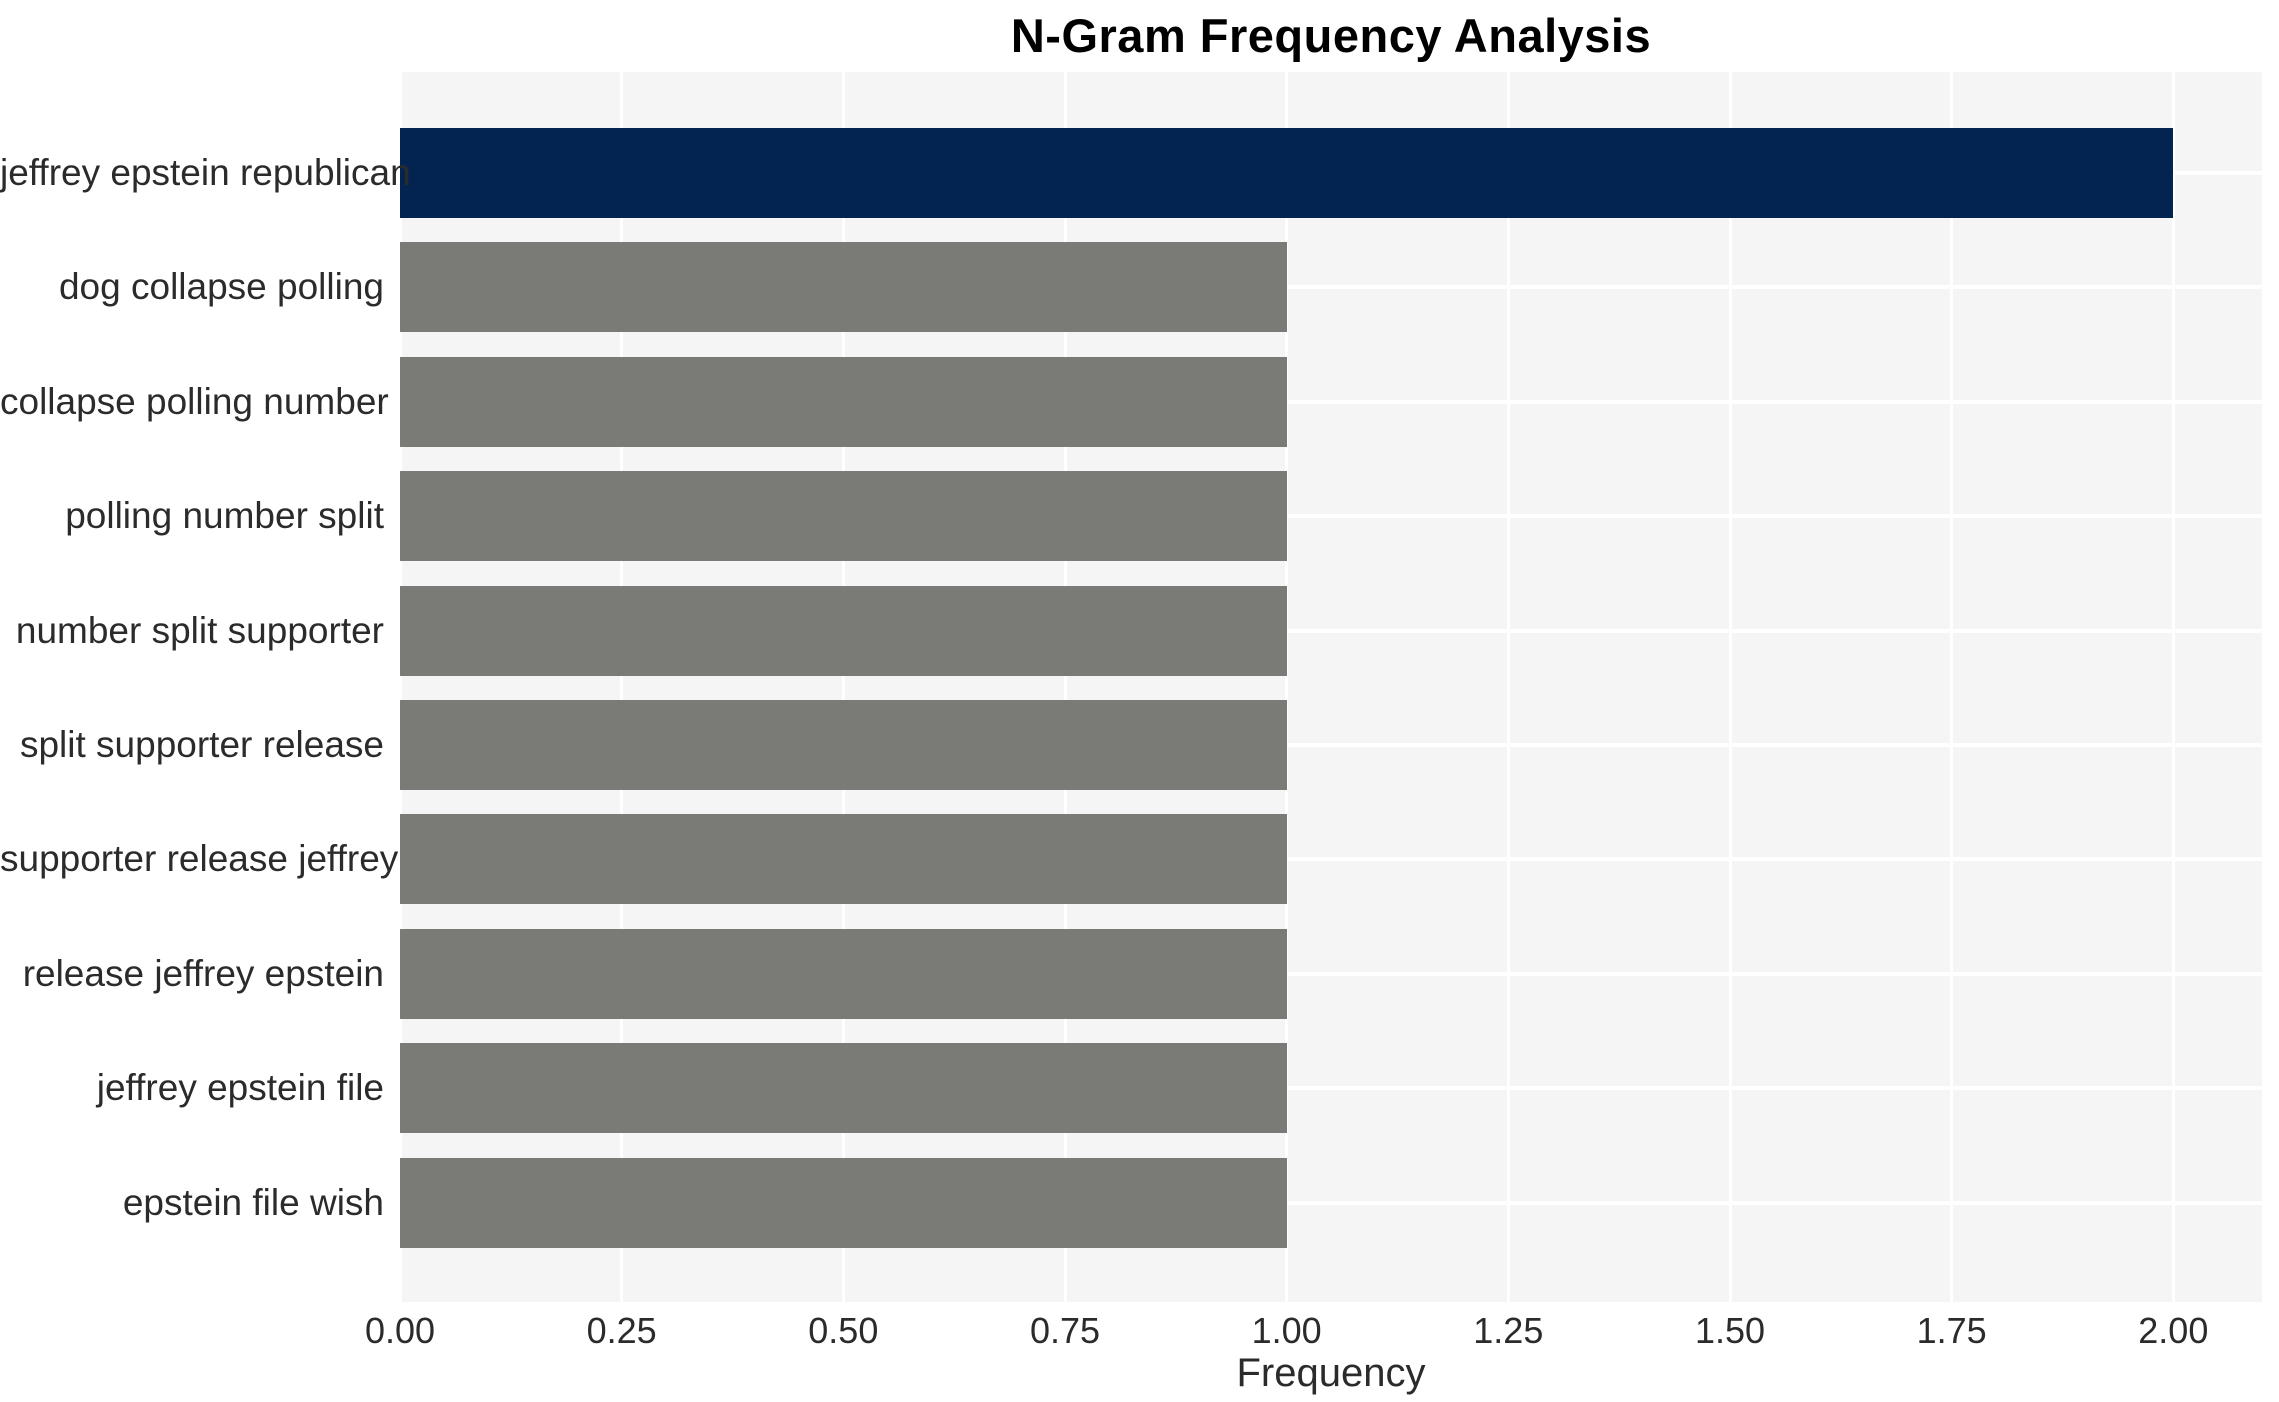 Image resolution: width=2279 pixels, height=1402 pixels. What do you see at coordinates (253, 1202) in the screenshot?
I see `y-axis-label: epstein file wish` at bounding box center [253, 1202].